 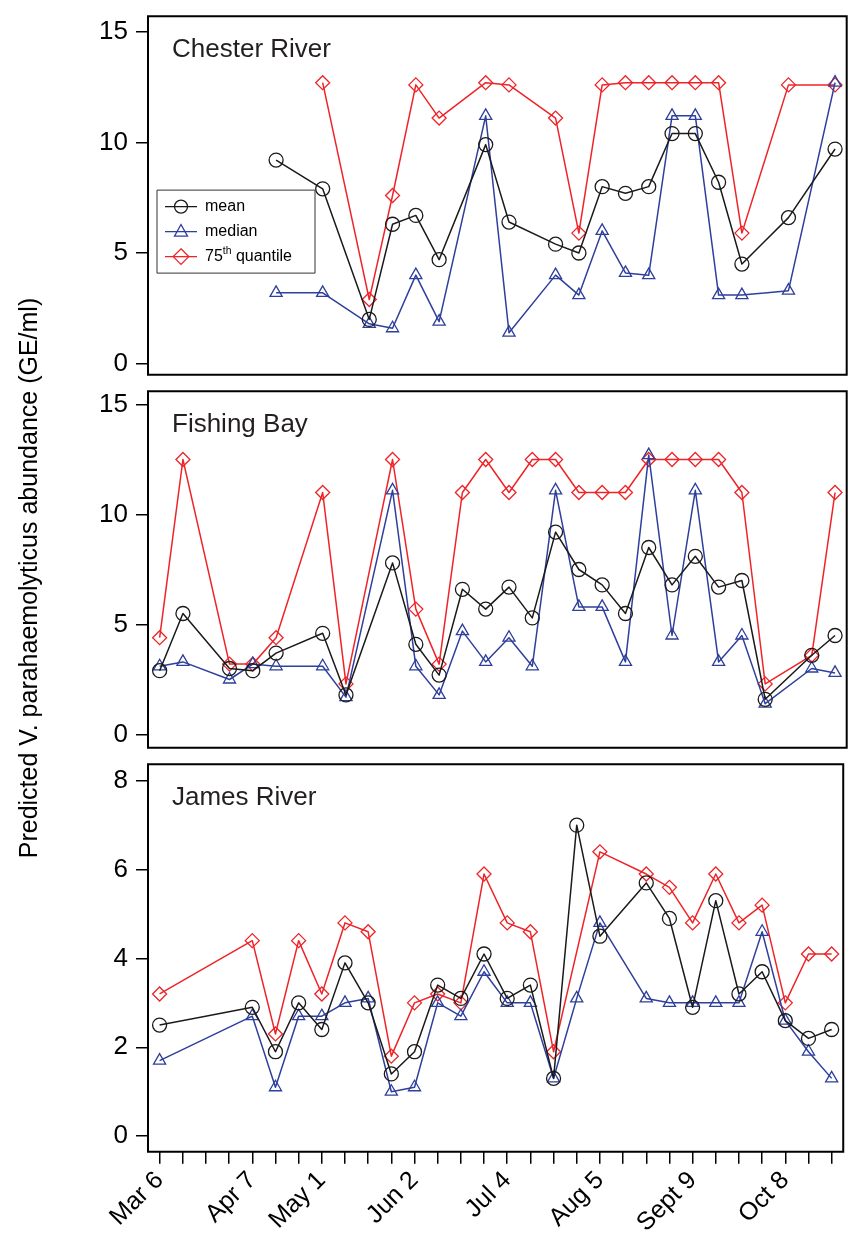 I want to click on y-tick-label: 0, so click(x=120, y=1134).